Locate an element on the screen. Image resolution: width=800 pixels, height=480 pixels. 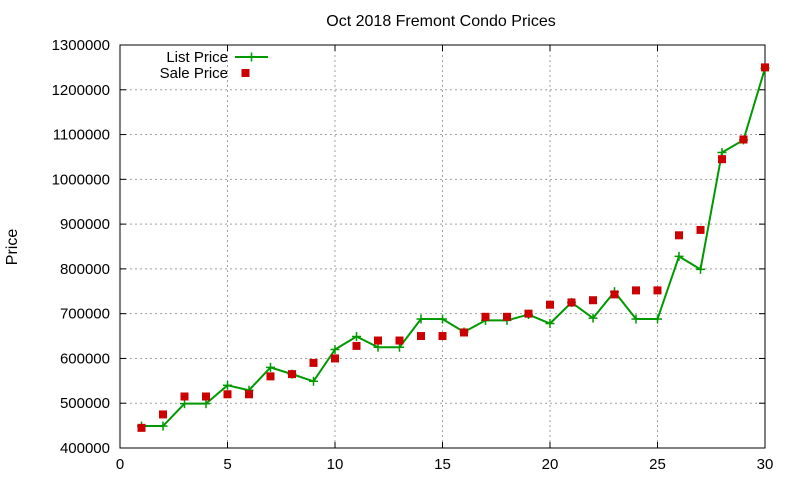
x-tick-label: 0 is located at coordinates (120, 464).